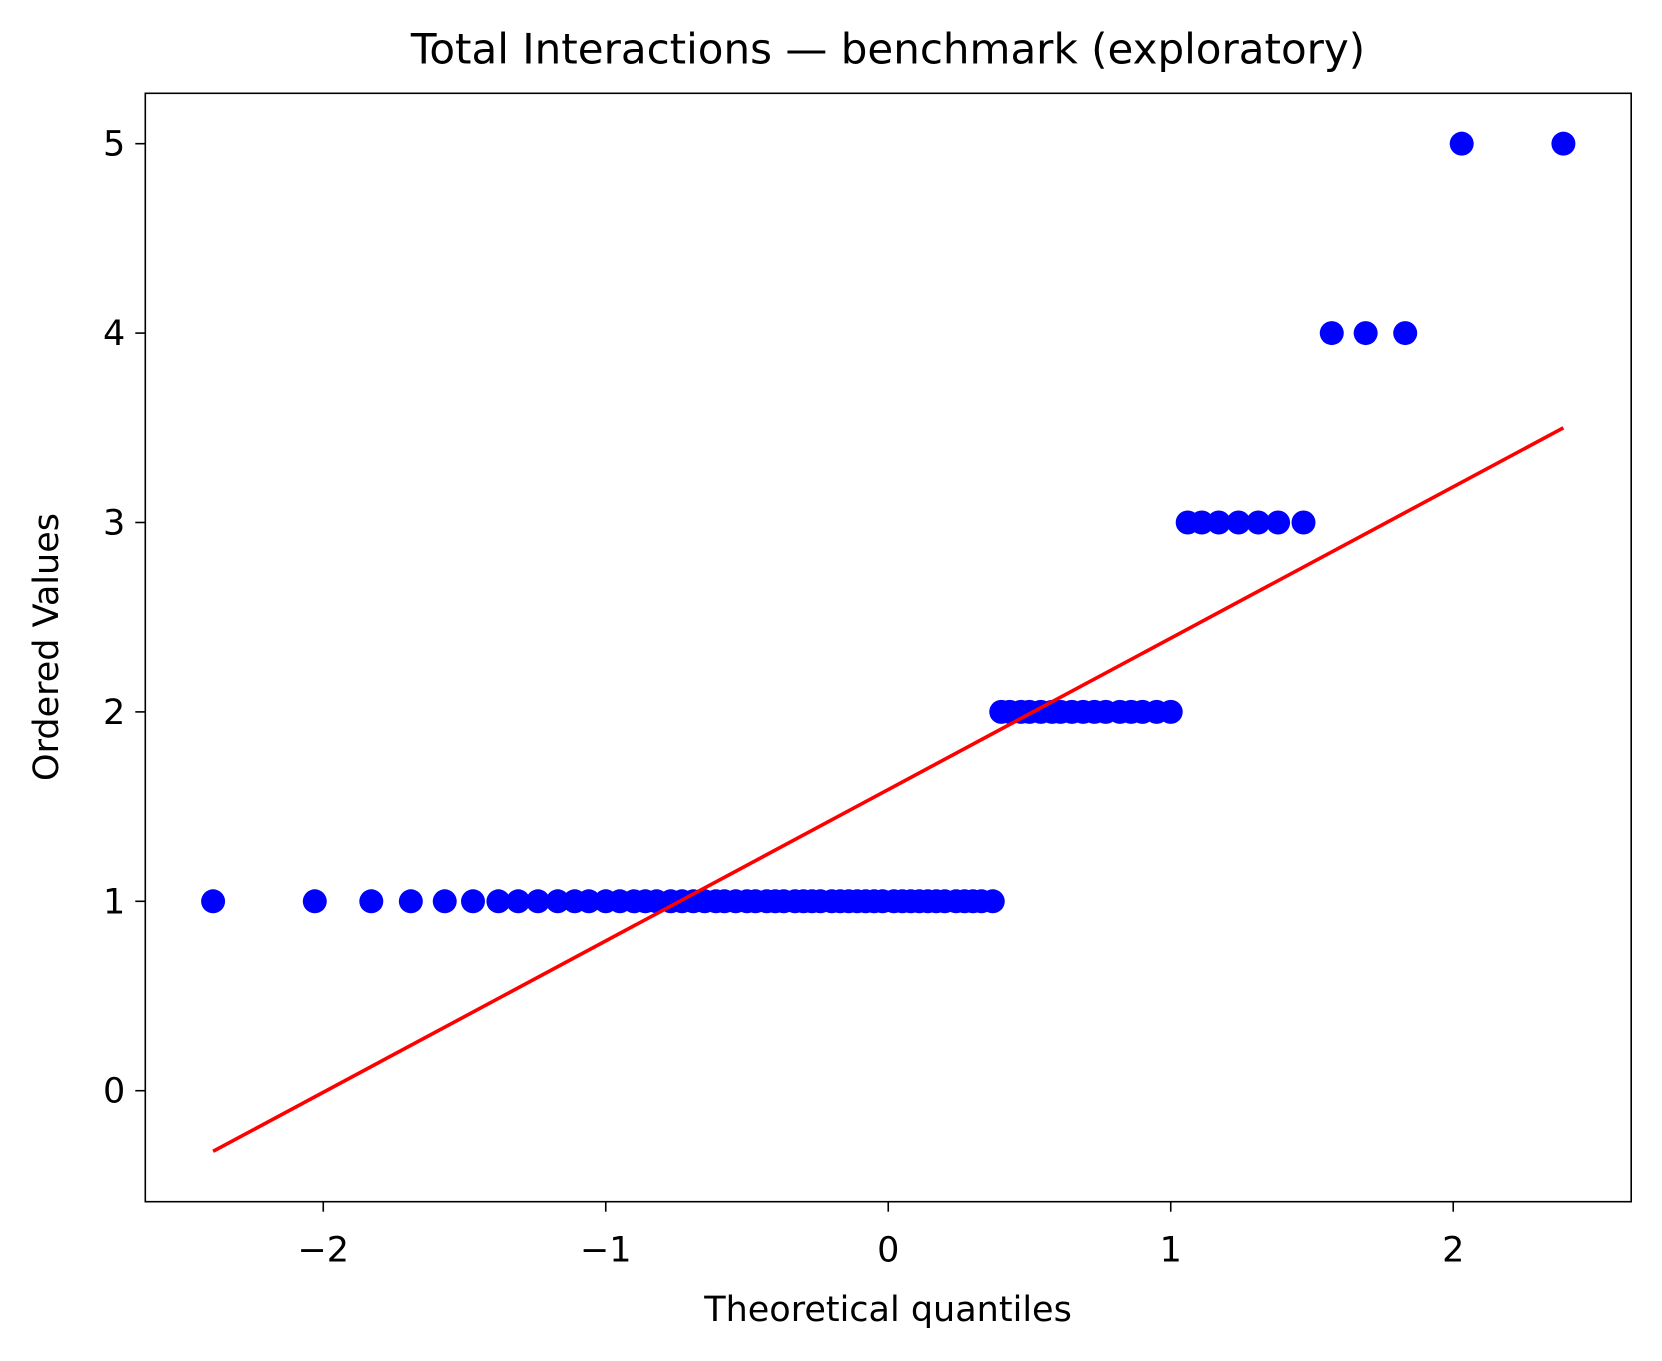 The image size is (1662, 1361). Describe the element at coordinates (114, 334) in the screenshot. I see `y-tick-label: 4` at that location.